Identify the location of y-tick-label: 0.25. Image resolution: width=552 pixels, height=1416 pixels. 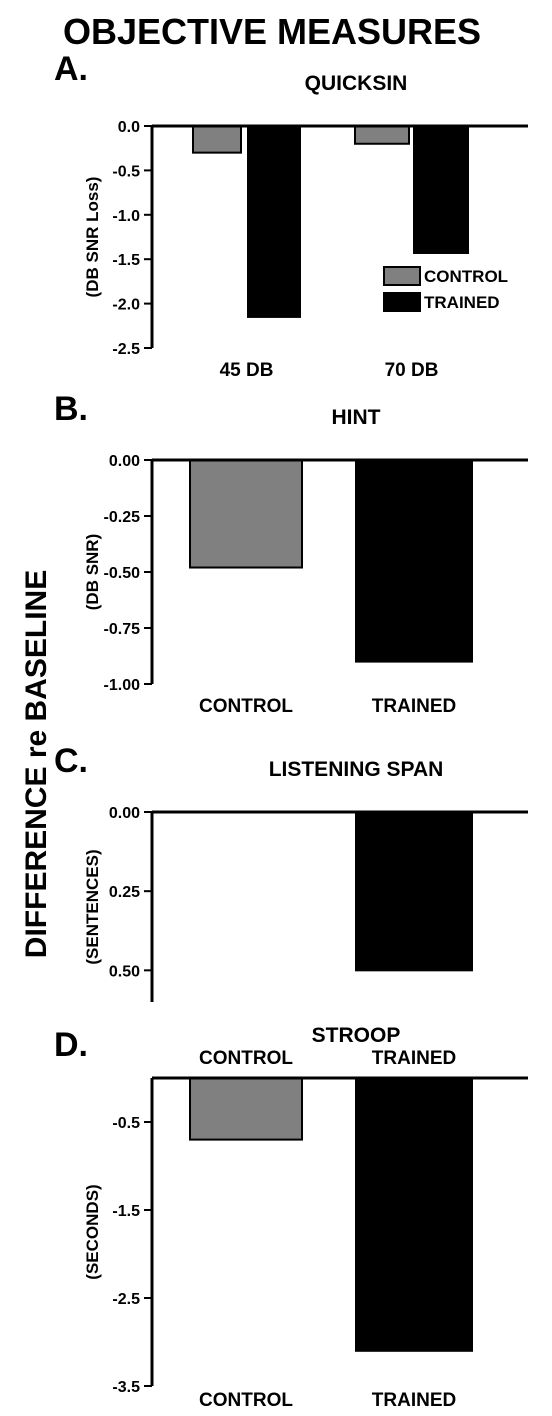
(124, 892).